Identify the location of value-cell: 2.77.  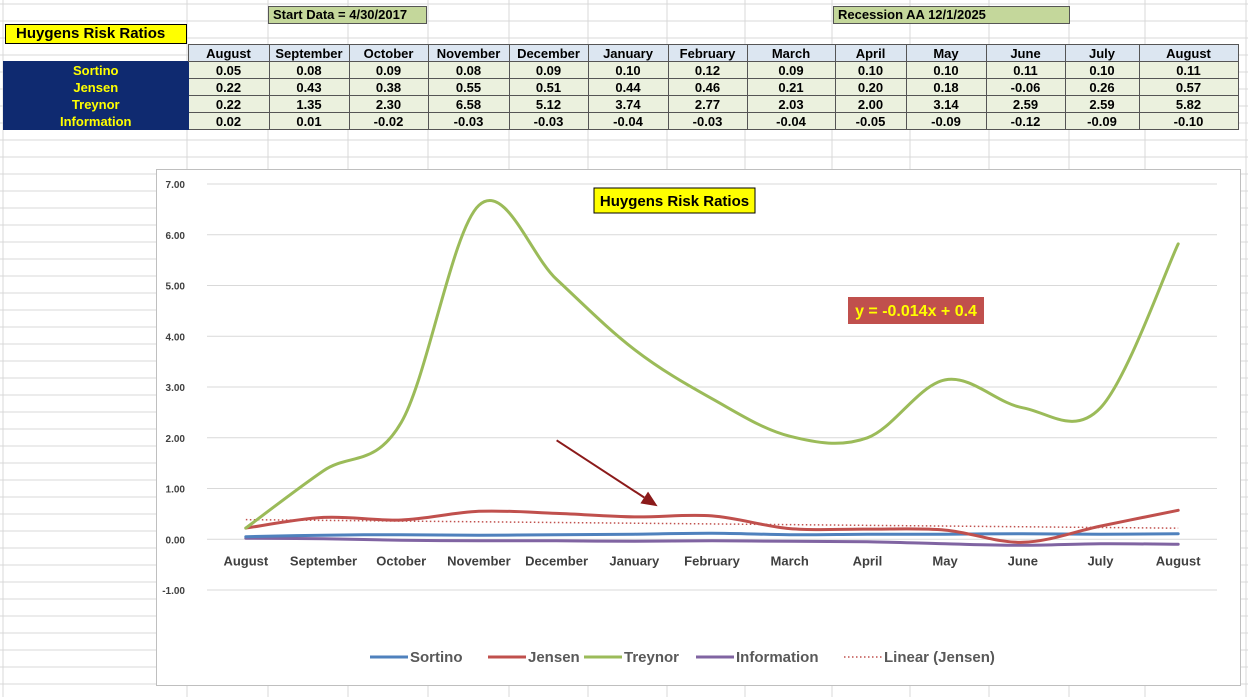
(707, 104).